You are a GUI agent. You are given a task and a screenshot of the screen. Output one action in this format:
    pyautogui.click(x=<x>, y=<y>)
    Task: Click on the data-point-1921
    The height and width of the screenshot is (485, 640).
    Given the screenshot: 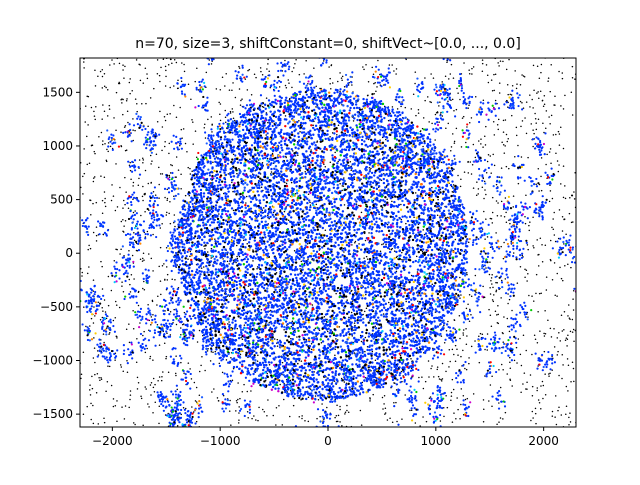 What is the action you would take?
    pyautogui.click(x=350, y=161)
    